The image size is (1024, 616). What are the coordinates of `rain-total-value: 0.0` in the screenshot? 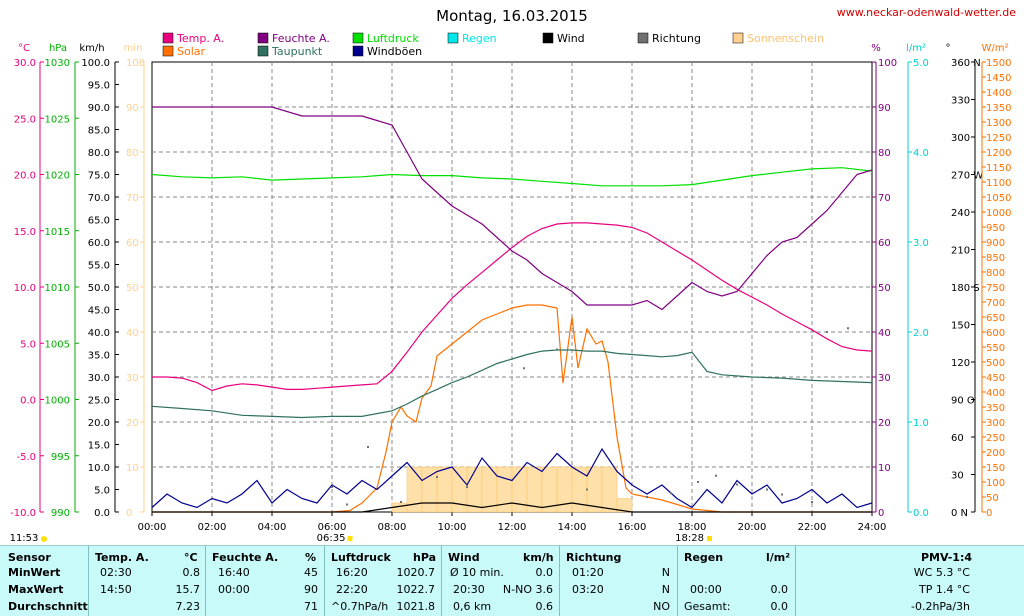 It's located at (779, 606).